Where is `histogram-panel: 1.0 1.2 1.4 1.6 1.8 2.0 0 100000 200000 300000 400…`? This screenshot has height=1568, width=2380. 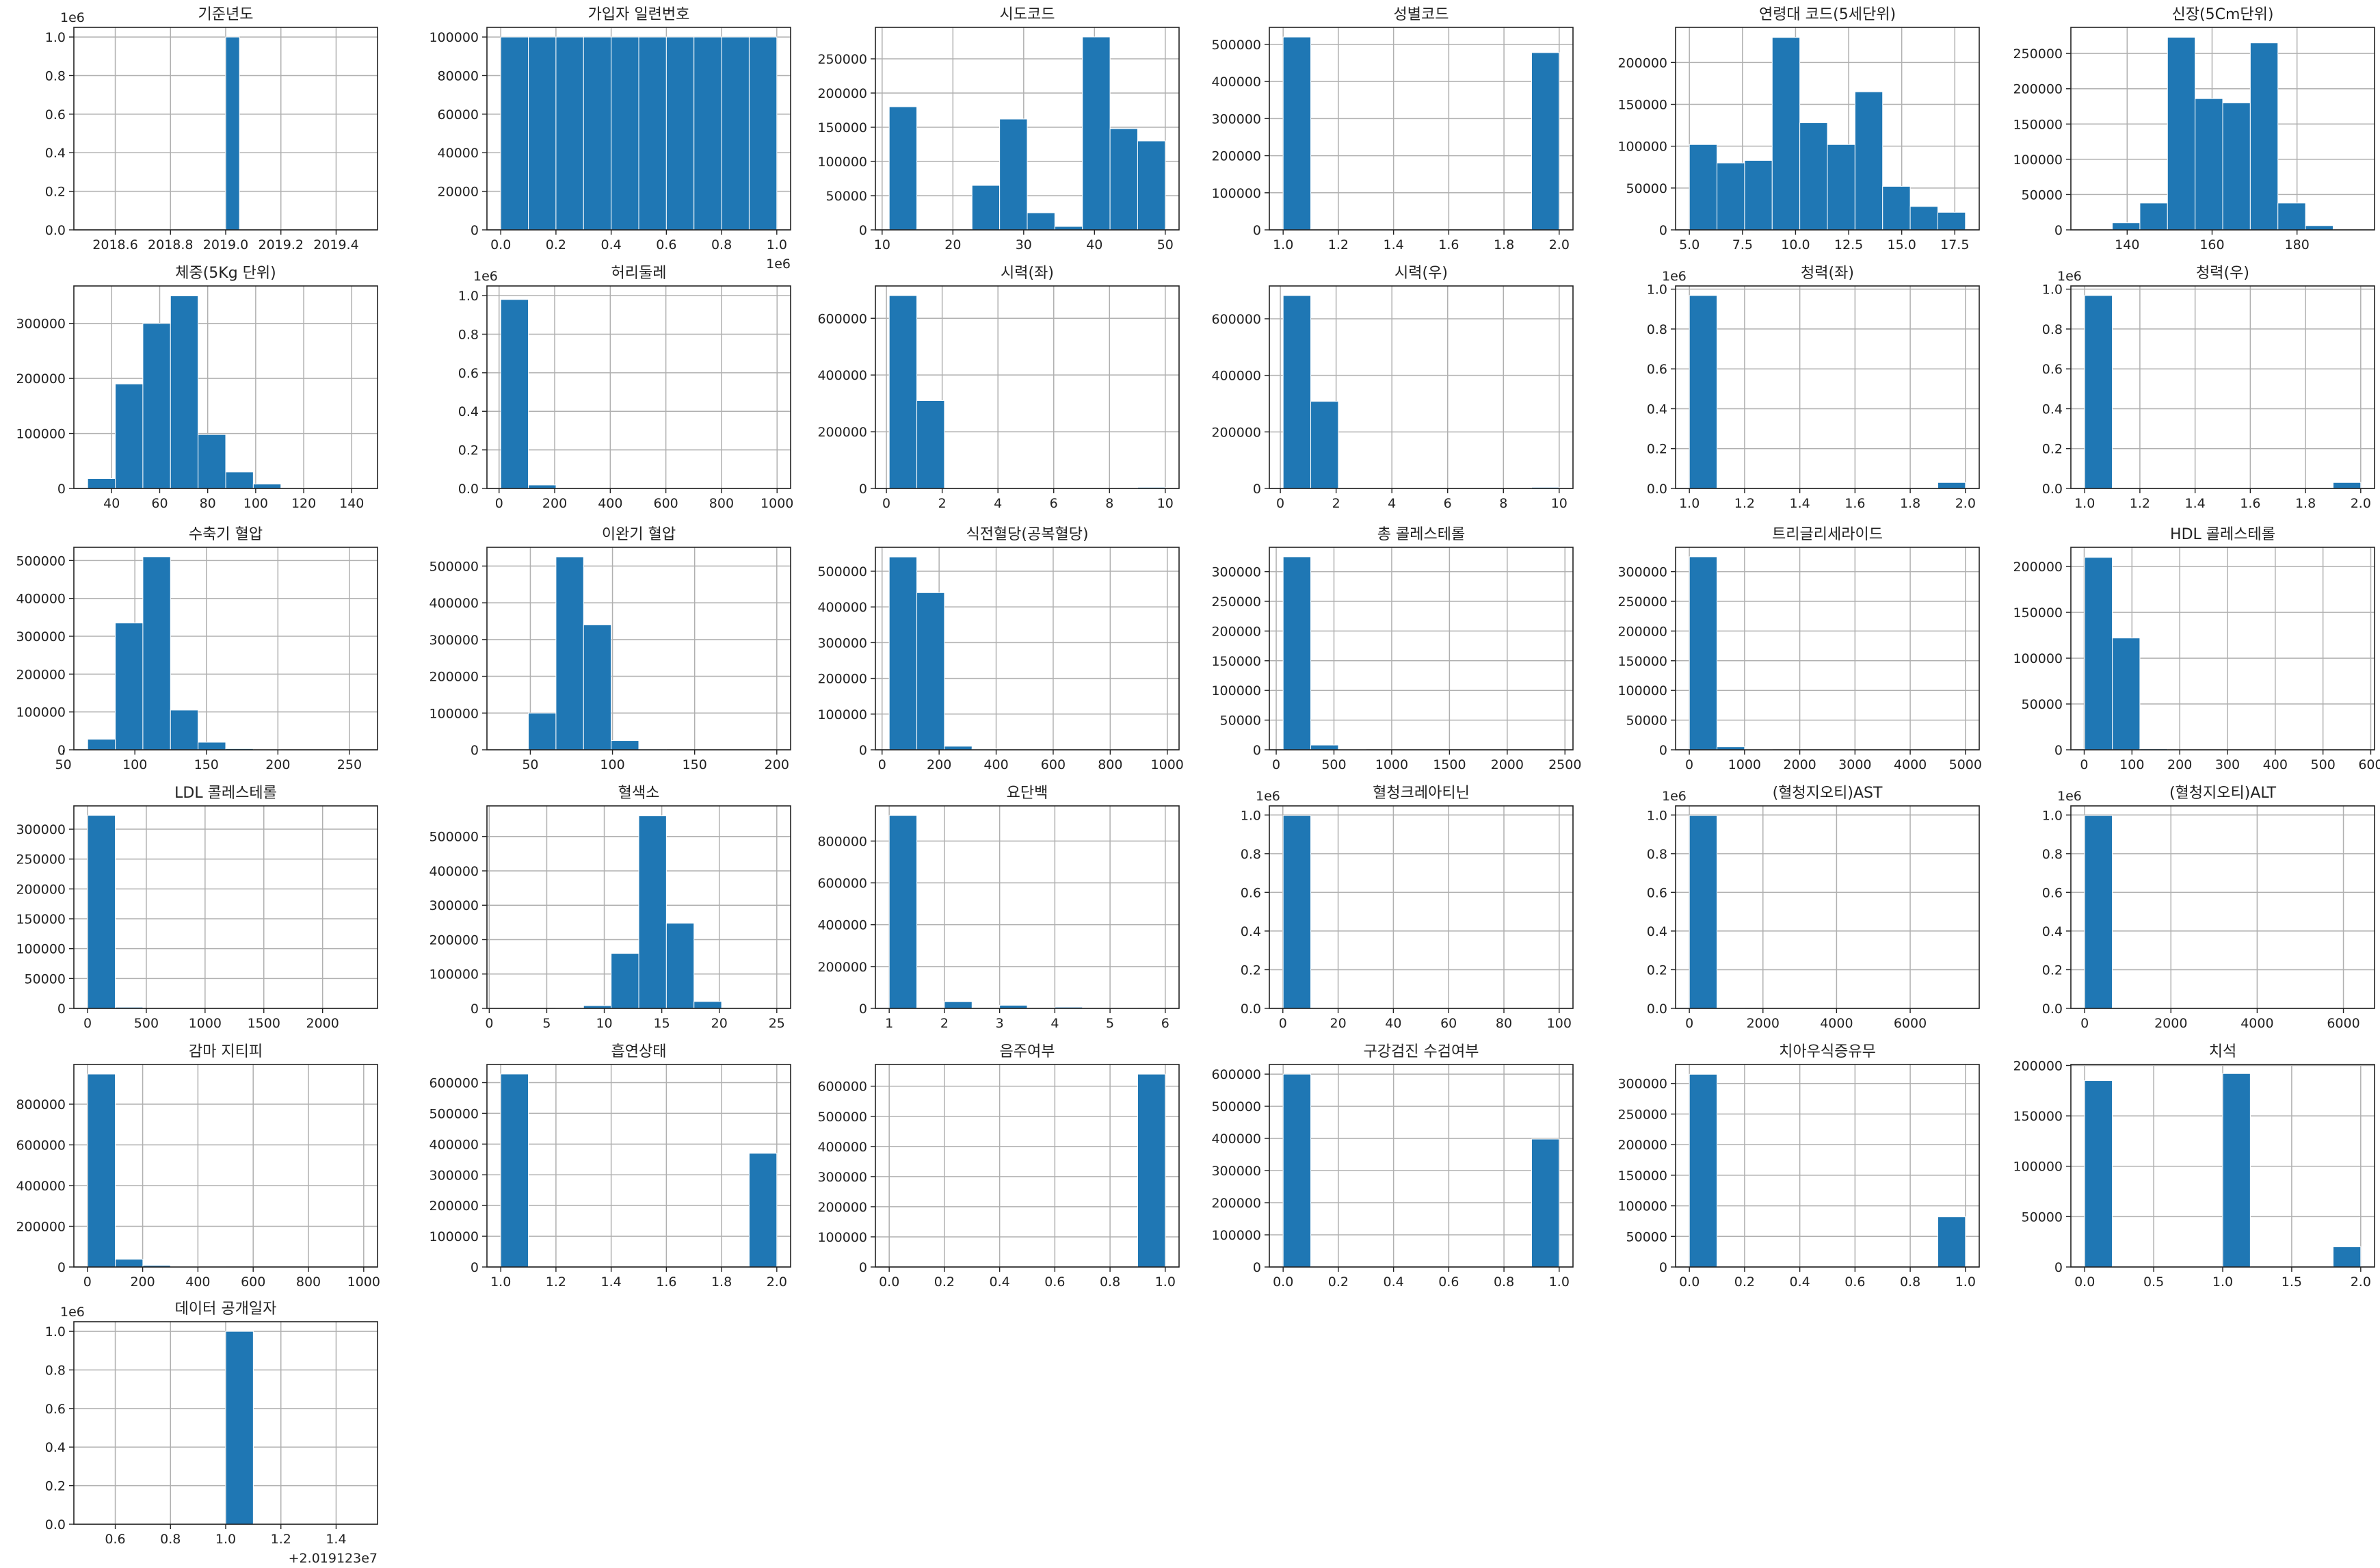 histogram-panel: 1.0 1.2 1.4 1.6 1.8 2.0 0 100000 200000 300000 400… is located at coordinates (610, 1166).